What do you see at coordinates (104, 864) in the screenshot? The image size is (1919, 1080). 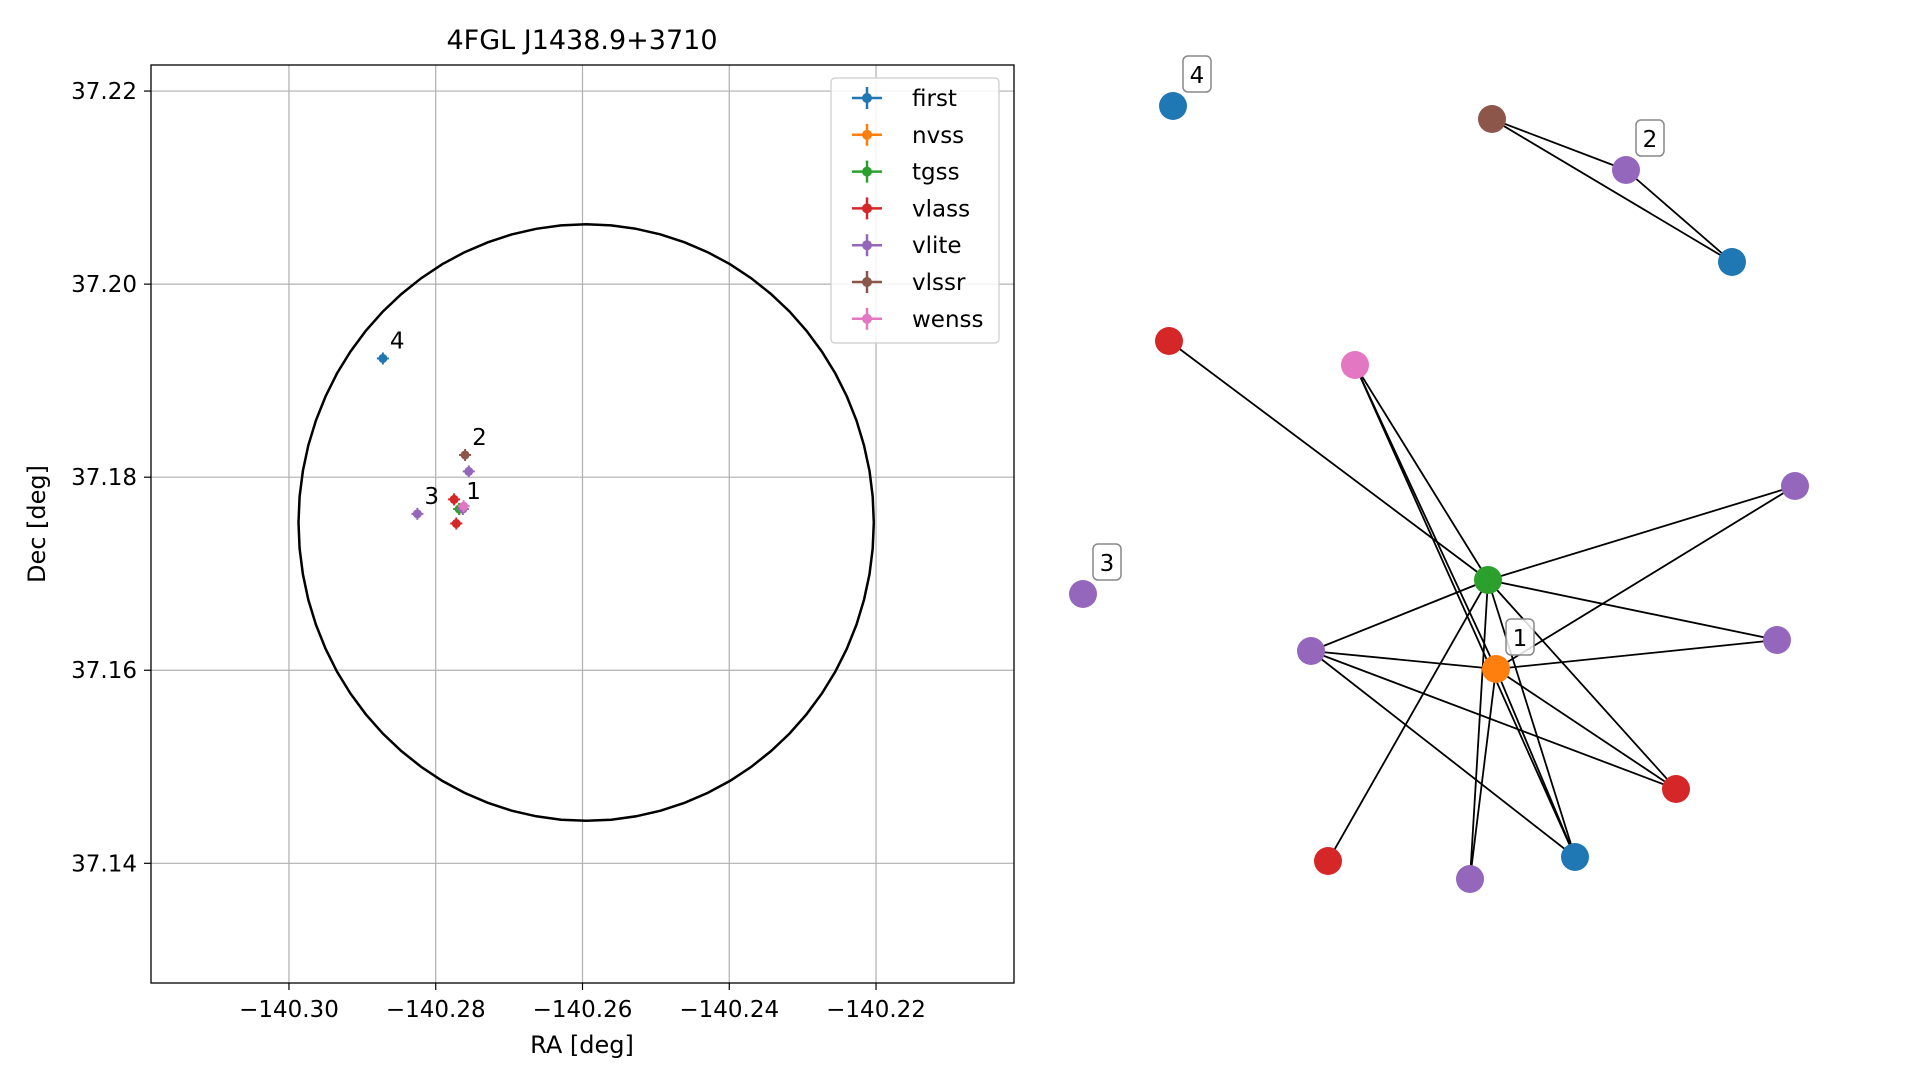 I see `y-tick-label: 37.14` at bounding box center [104, 864].